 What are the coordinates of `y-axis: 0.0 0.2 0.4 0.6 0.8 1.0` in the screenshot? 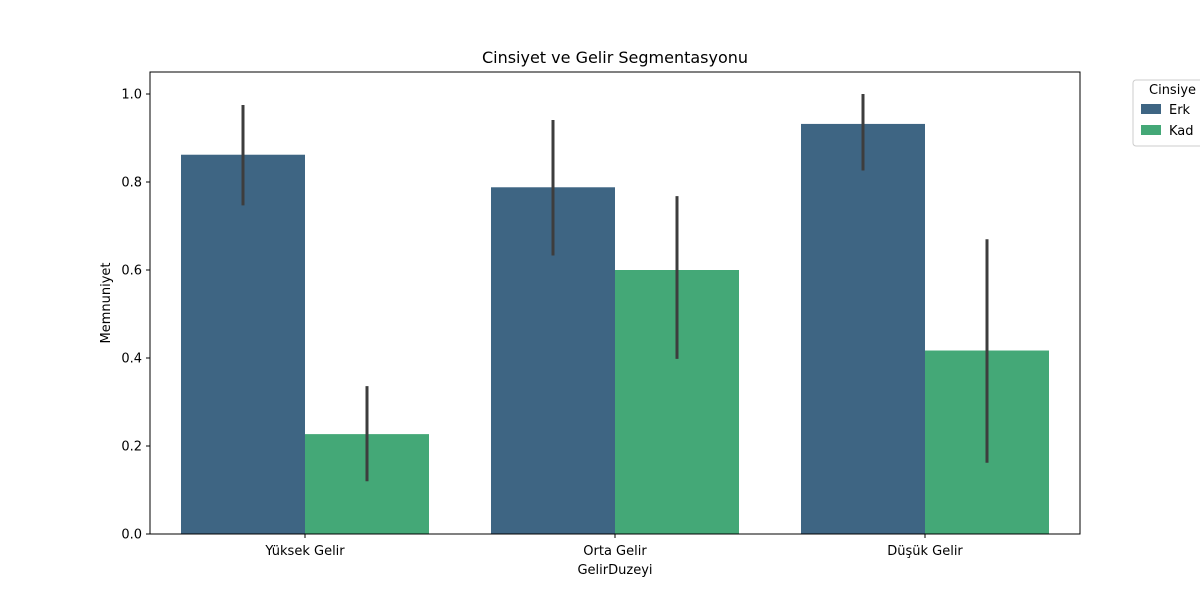 It's located at (135, 315).